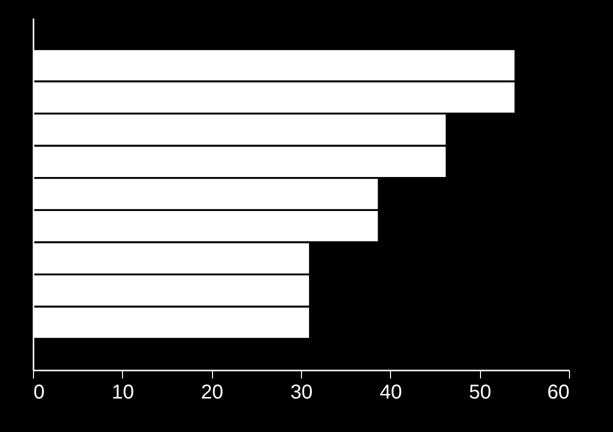 The height and width of the screenshot is (432, 613). What do you see at coordinates (391, 393) in the screenshot?
I see `x-tick-label: 40` at bounding box center [391, 393].